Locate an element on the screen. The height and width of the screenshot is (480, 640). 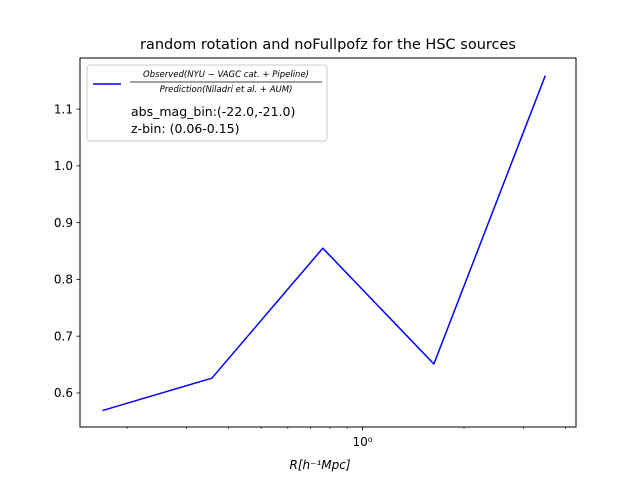
legend-annotation-mag-bin: abs_mag_bin:(-22.0,-21.0) is located at coordinates (213, 111).